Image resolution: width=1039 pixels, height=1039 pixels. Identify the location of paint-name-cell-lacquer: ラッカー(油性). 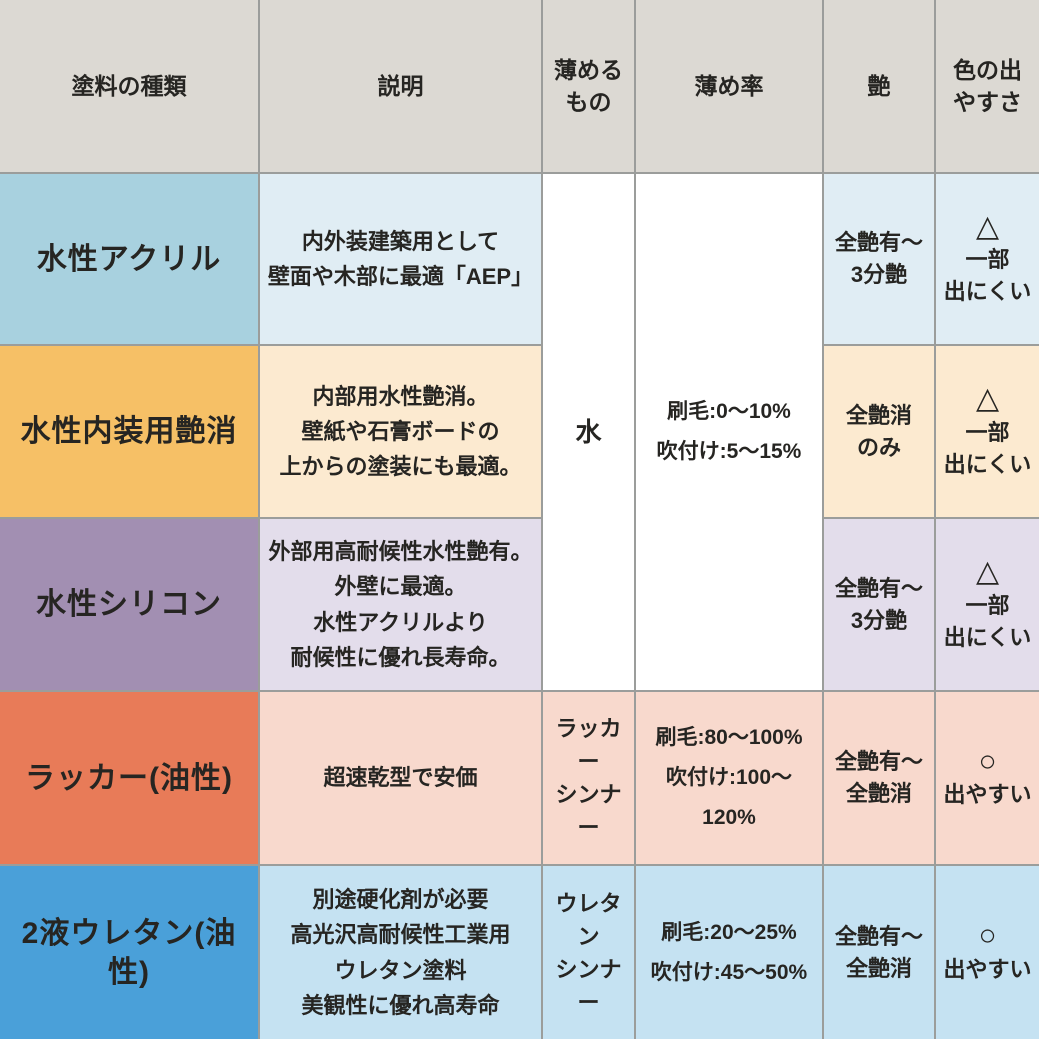
(129, 778).